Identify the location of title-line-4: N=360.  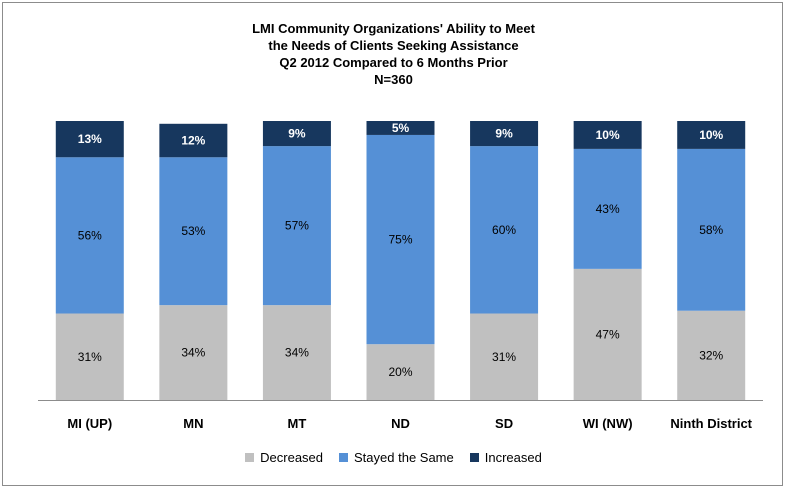
(393, 79).